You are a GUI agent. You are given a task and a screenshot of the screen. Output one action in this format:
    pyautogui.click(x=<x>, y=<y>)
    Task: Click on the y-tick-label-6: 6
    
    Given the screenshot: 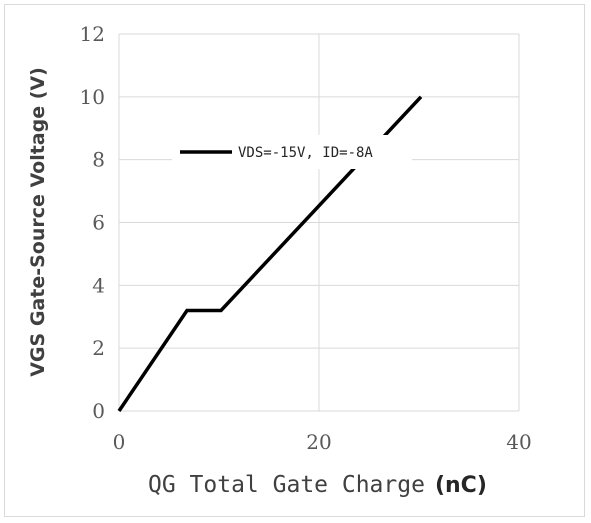 What is the action you would take?
    pyautogui.click(x=98, y=223)
    